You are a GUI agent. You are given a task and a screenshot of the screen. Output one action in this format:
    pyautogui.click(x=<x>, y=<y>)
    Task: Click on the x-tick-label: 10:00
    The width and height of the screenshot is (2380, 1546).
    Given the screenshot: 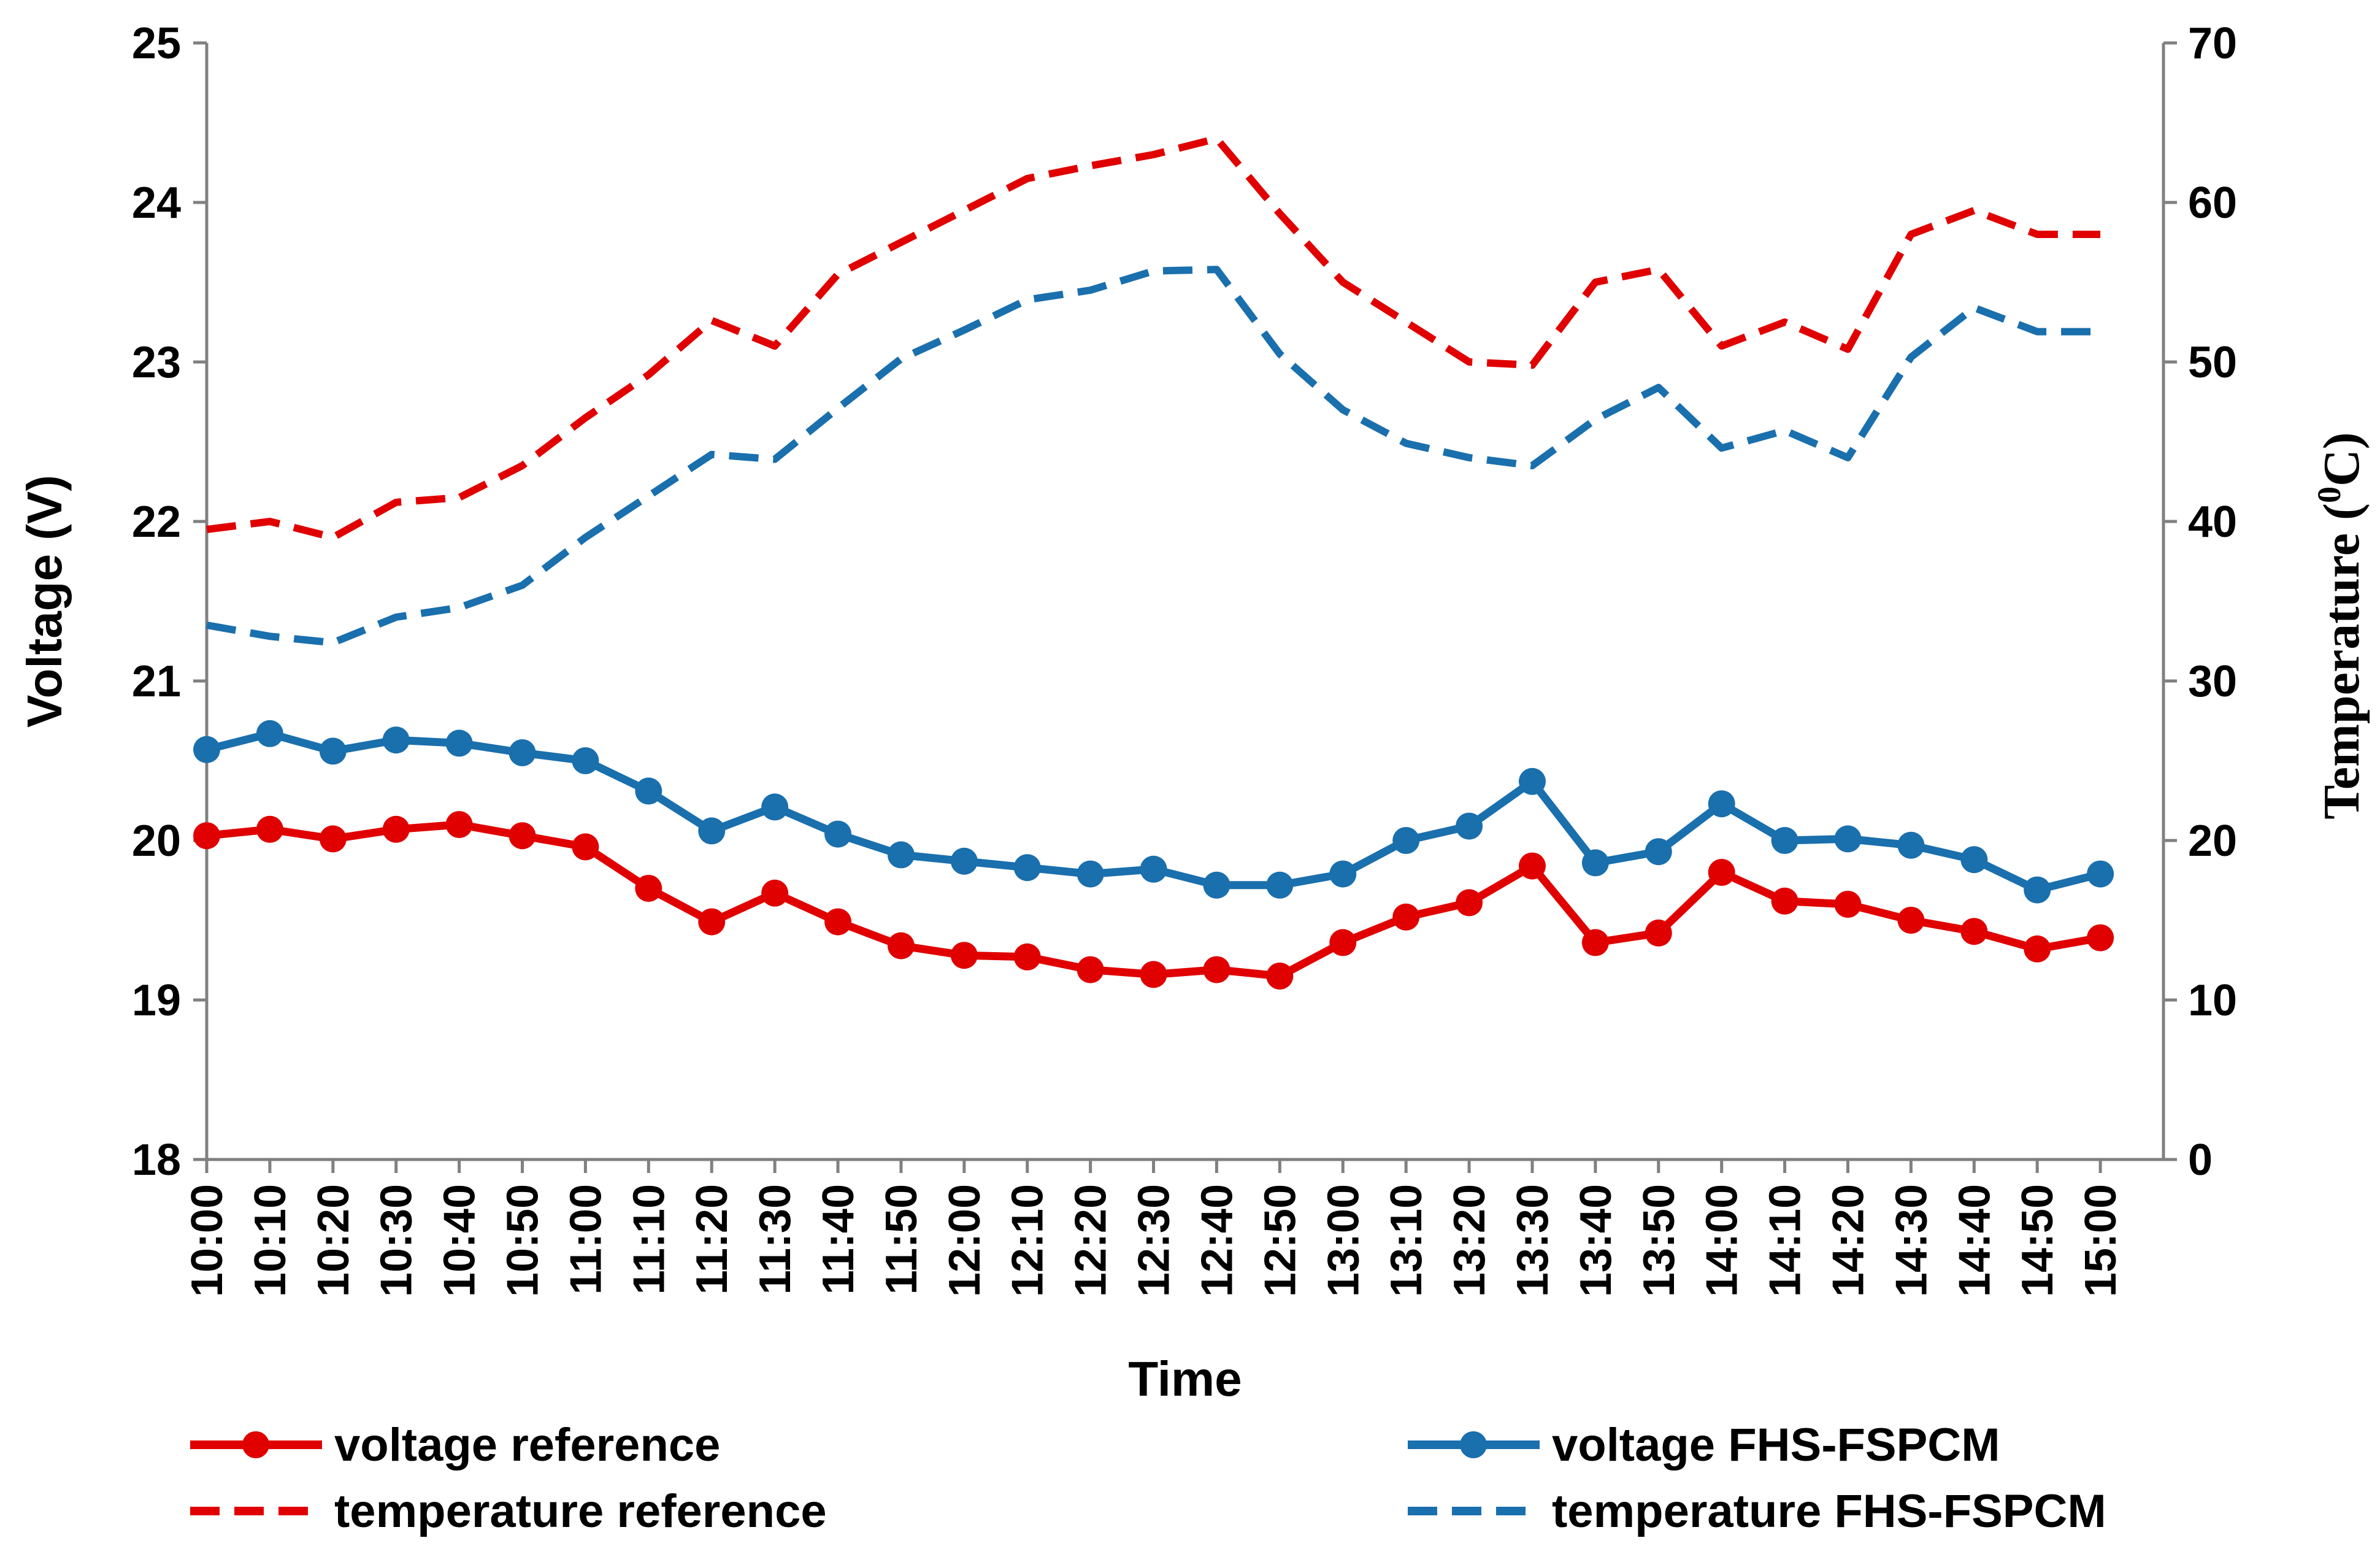 What is the action you would take?
    pyautogui.click(x=208, y=1240)
    